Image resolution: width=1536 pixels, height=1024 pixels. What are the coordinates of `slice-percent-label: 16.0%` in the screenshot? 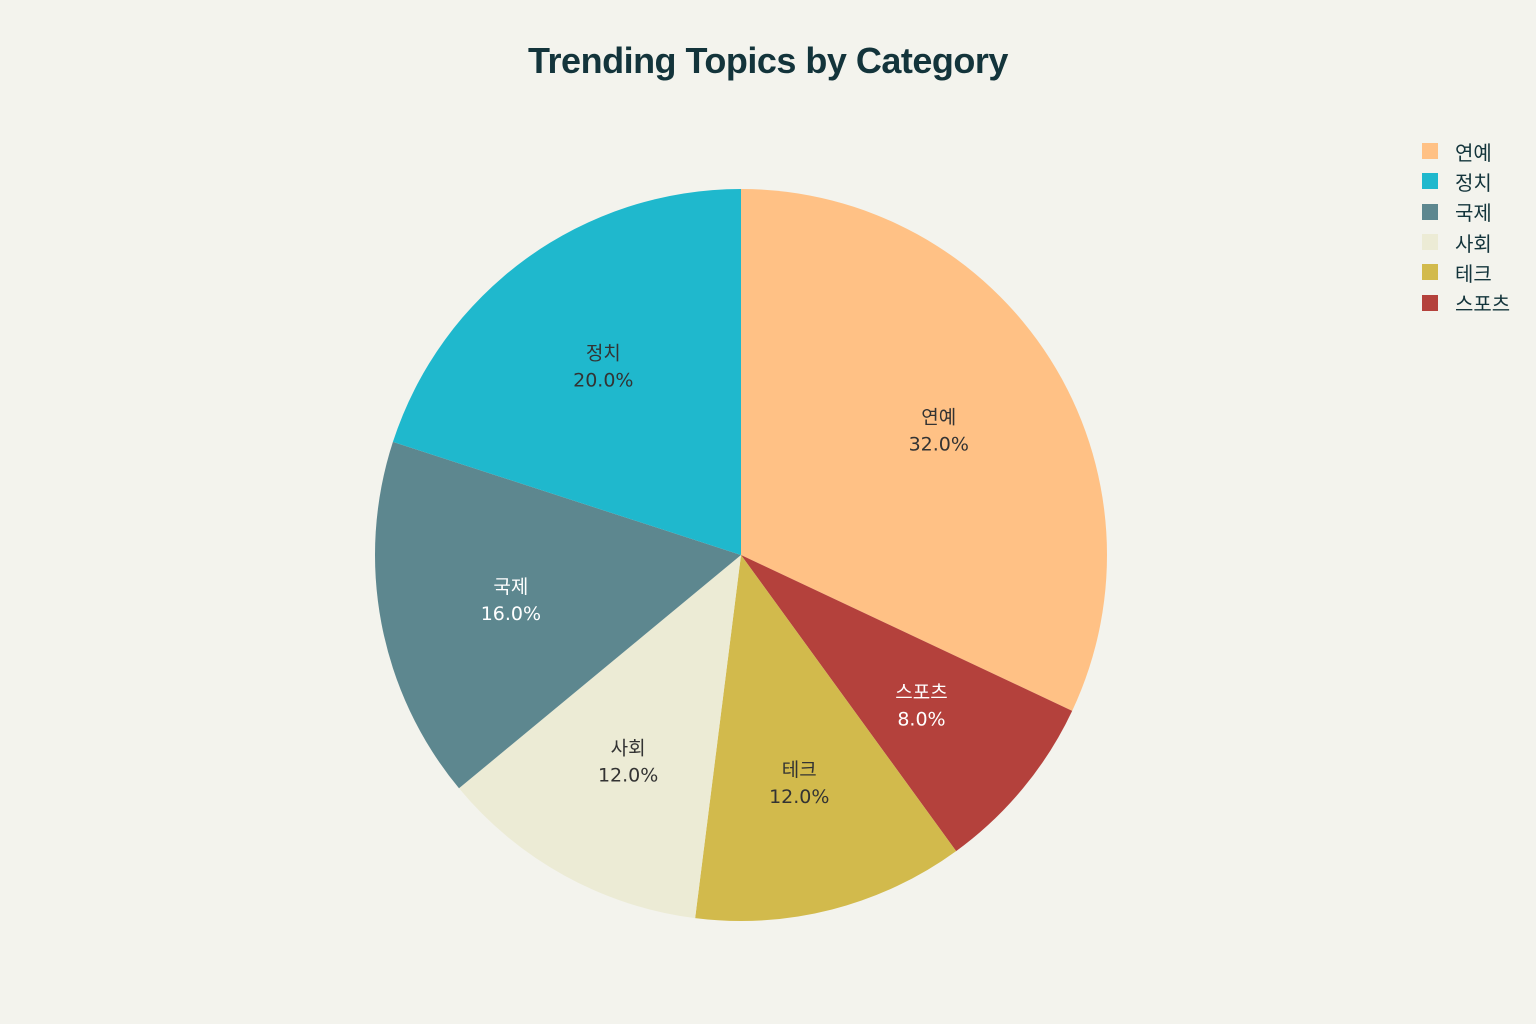 It's located at (511, 614).